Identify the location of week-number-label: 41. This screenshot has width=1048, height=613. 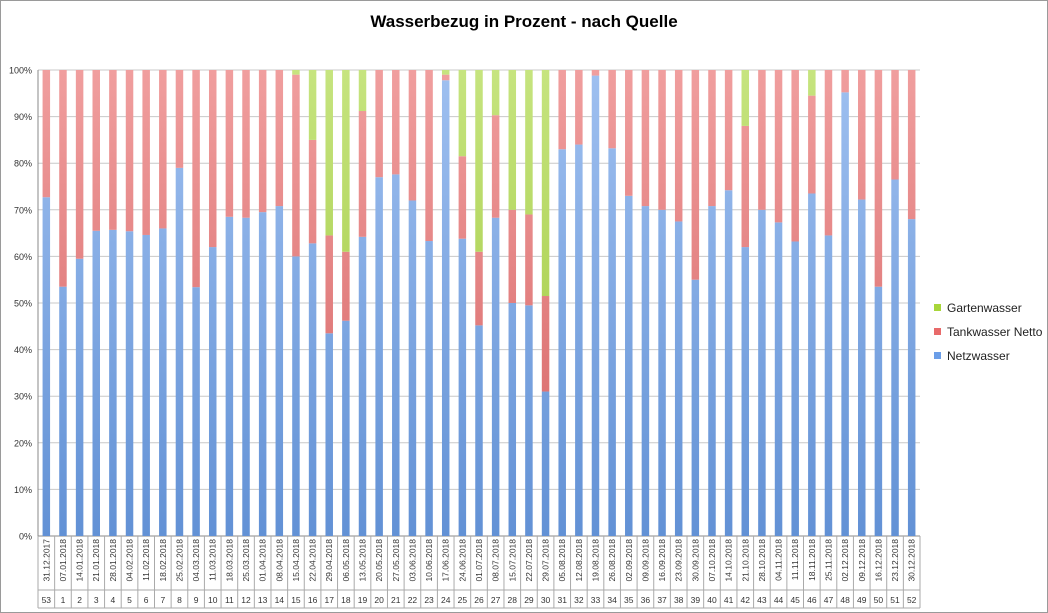
(729, 600).